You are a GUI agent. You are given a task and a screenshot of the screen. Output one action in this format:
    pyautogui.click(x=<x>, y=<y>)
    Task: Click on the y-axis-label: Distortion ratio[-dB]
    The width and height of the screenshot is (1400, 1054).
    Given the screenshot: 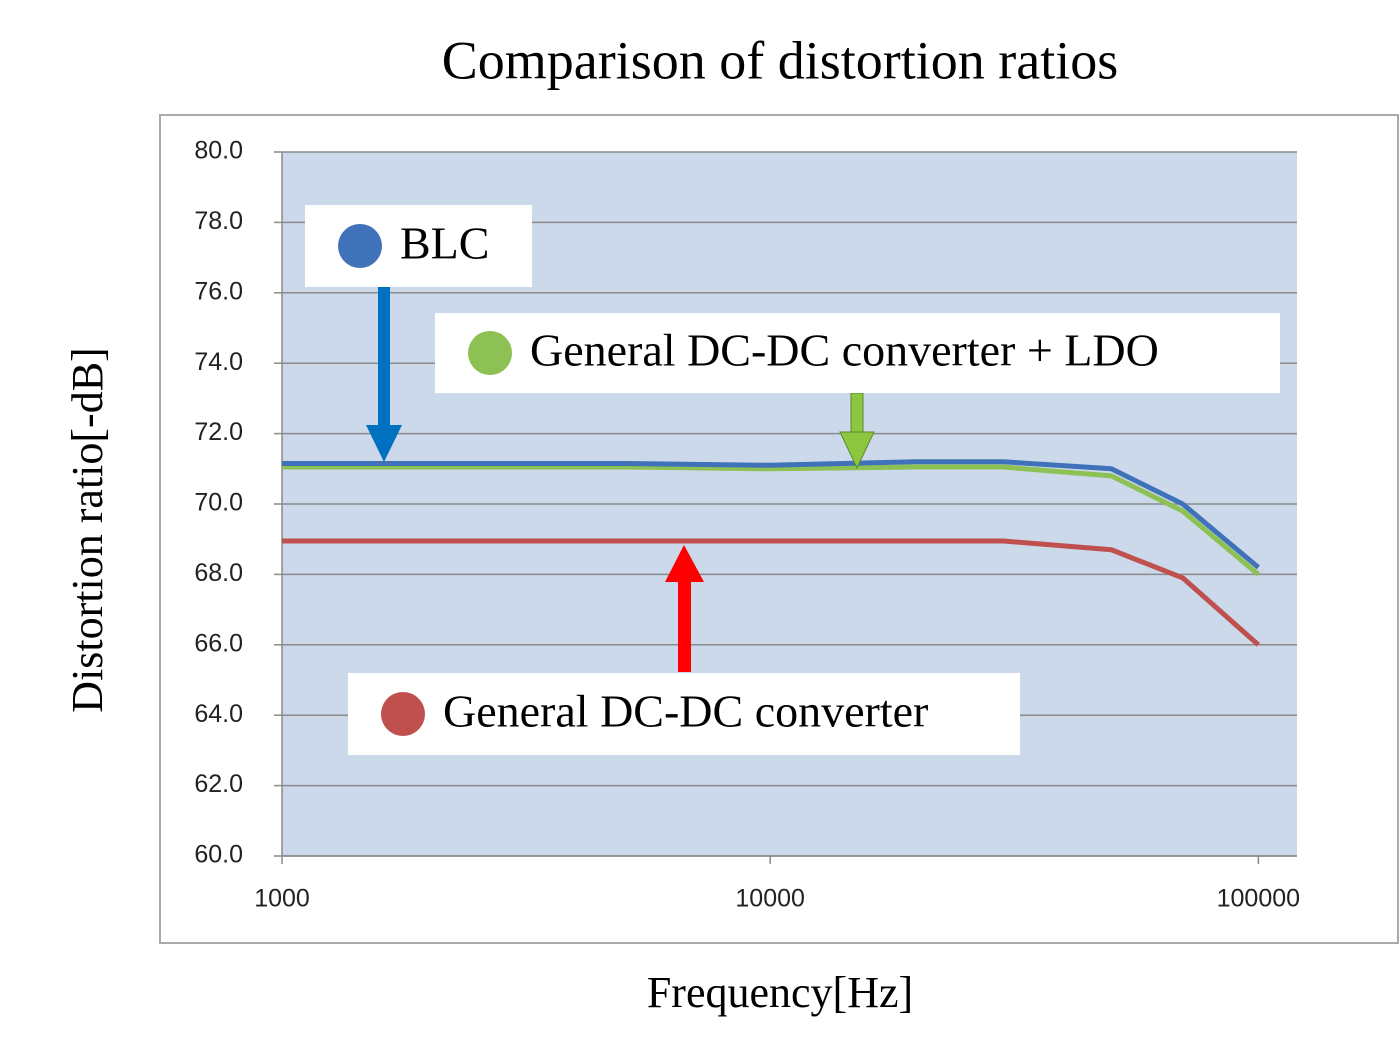 What is the action you would take?
    pyautogui.click(x=87, y=529)
    